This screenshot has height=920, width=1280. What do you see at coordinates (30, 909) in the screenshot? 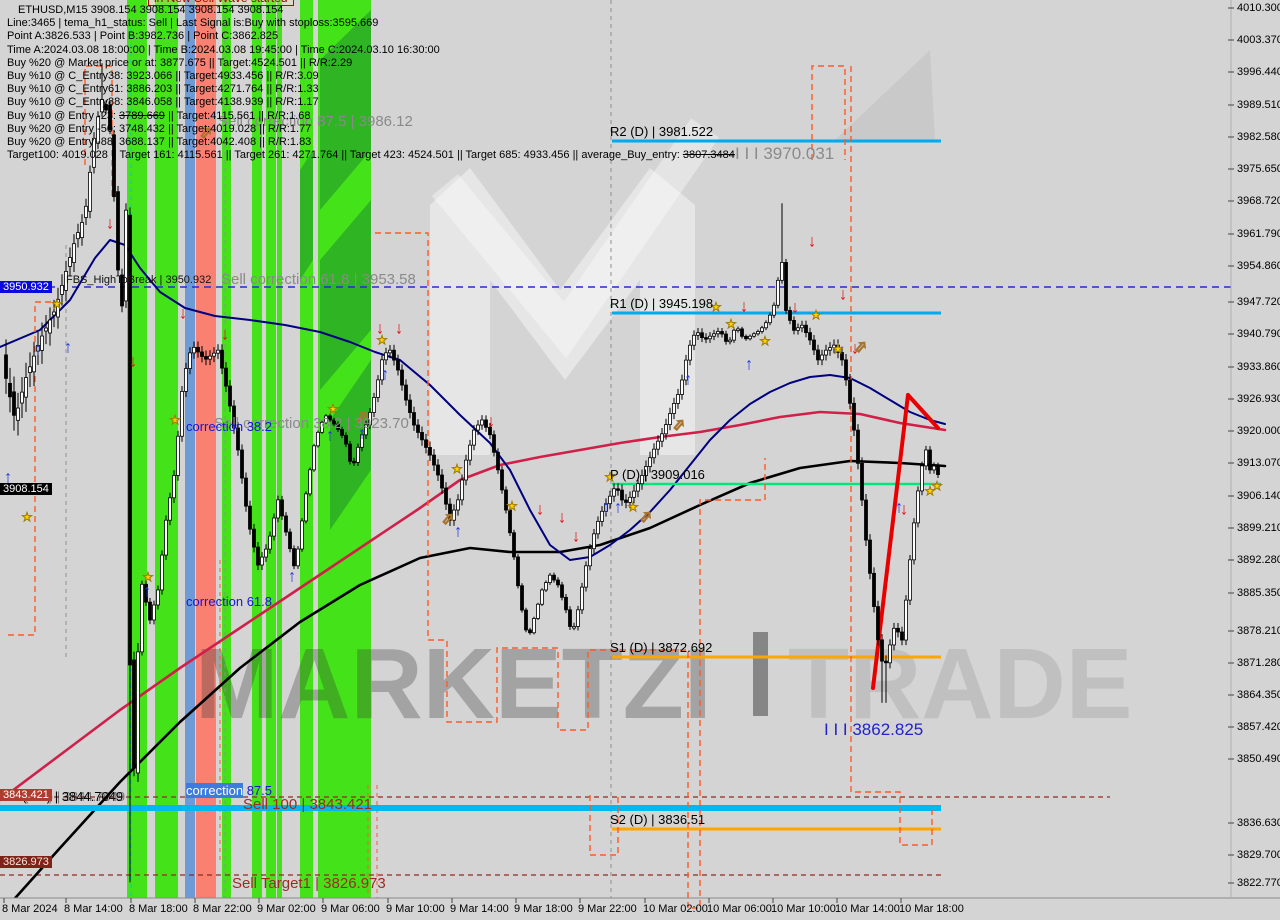
I see `time-tick-label: 8 Mar 2024` at bounding box center [30, 909].